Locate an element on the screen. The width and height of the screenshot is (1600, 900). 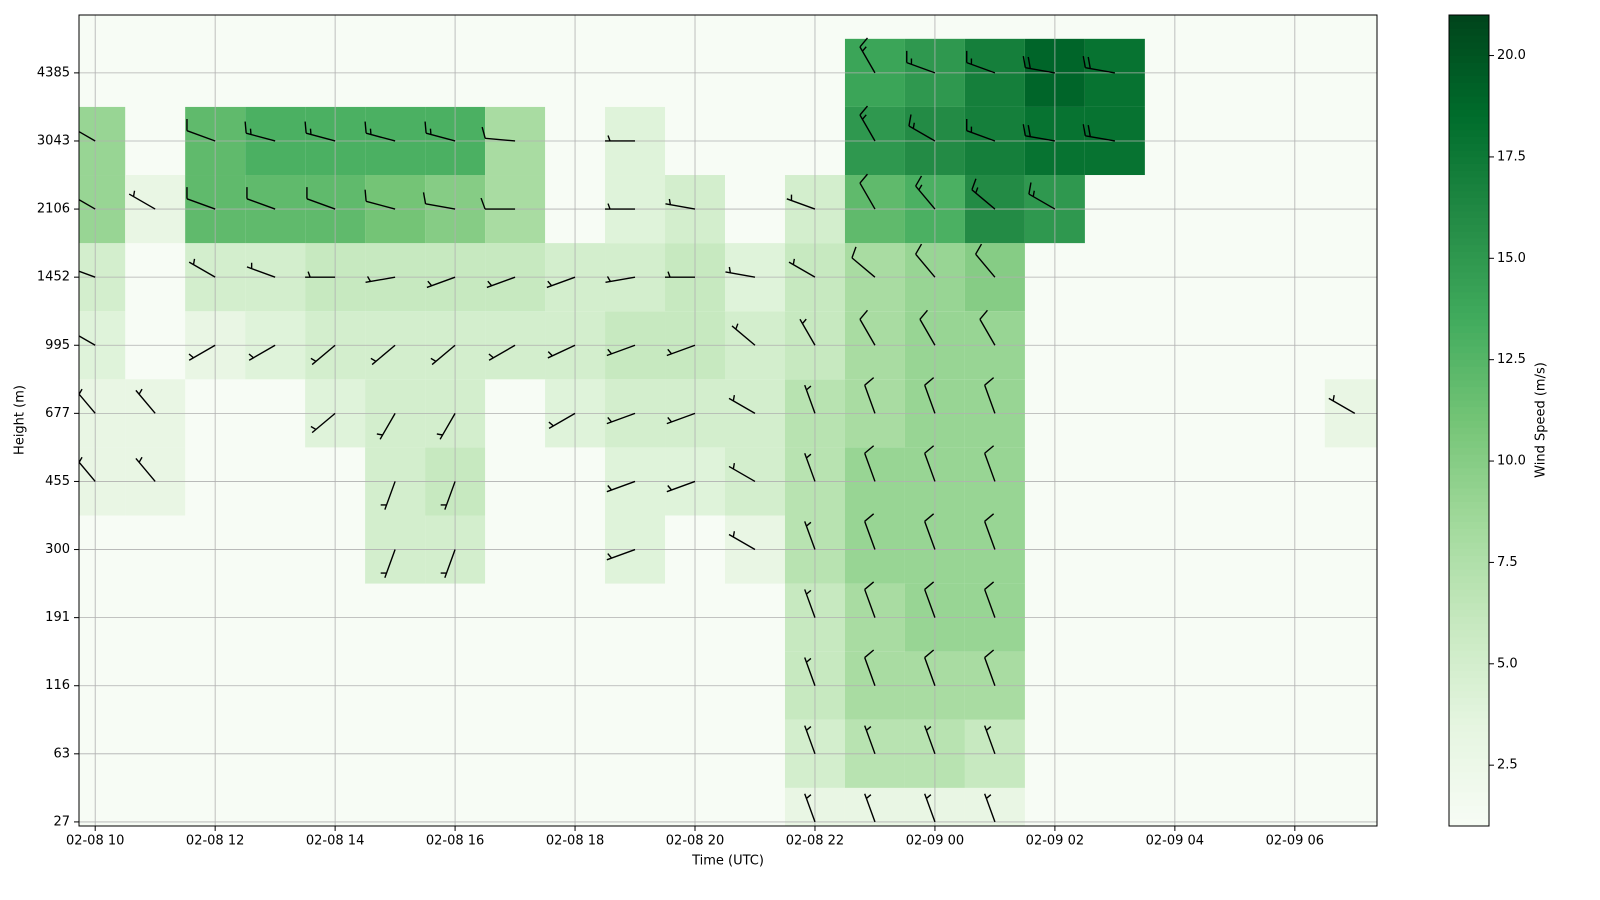
y-tick-label: 1452 is located at coordinates (53, 277).